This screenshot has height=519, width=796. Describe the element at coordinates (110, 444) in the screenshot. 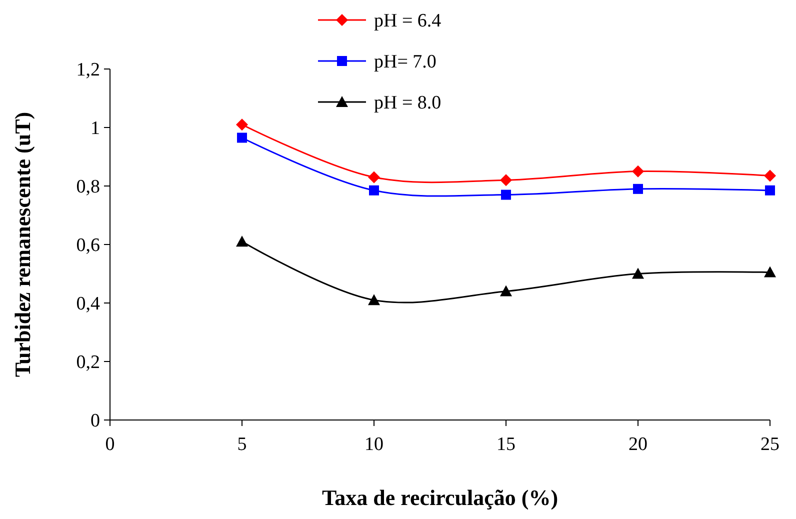

I see `x-tick-label: 0` at that location.